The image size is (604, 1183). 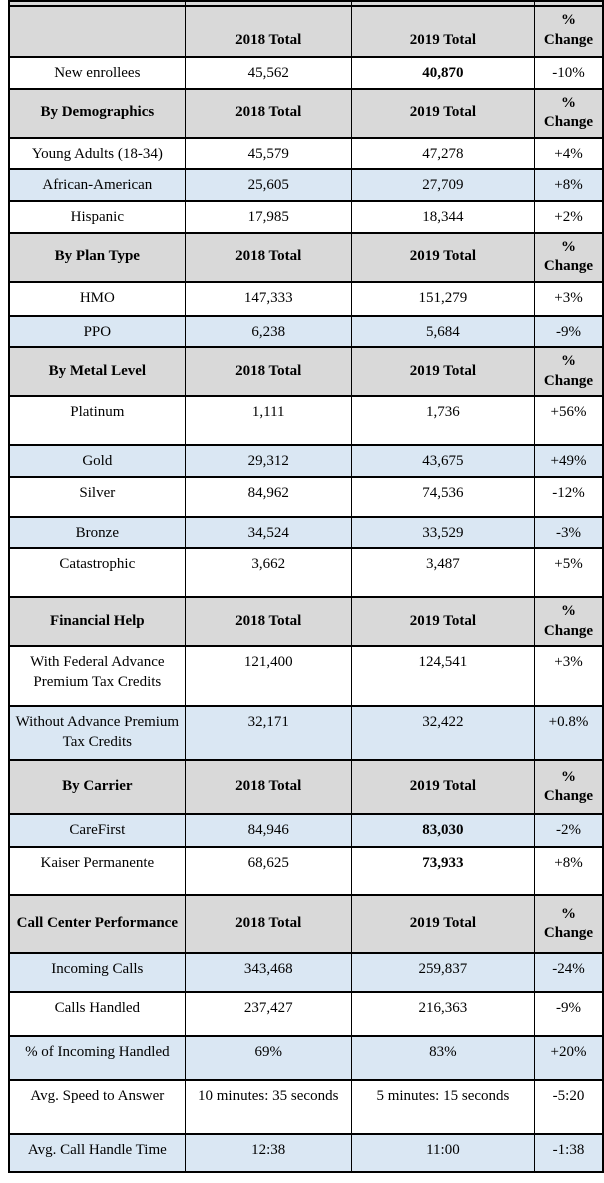 I want to click on row-label-cell: Kaiser Permanente, so click(x=97, y=871).